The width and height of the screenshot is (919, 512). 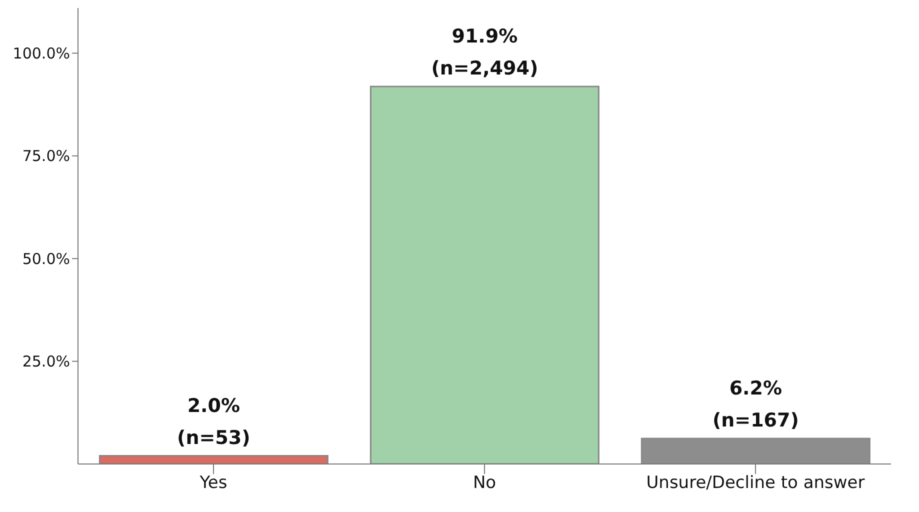 I want to click on x-tick-label: Yes, so click(x=213, y=483).